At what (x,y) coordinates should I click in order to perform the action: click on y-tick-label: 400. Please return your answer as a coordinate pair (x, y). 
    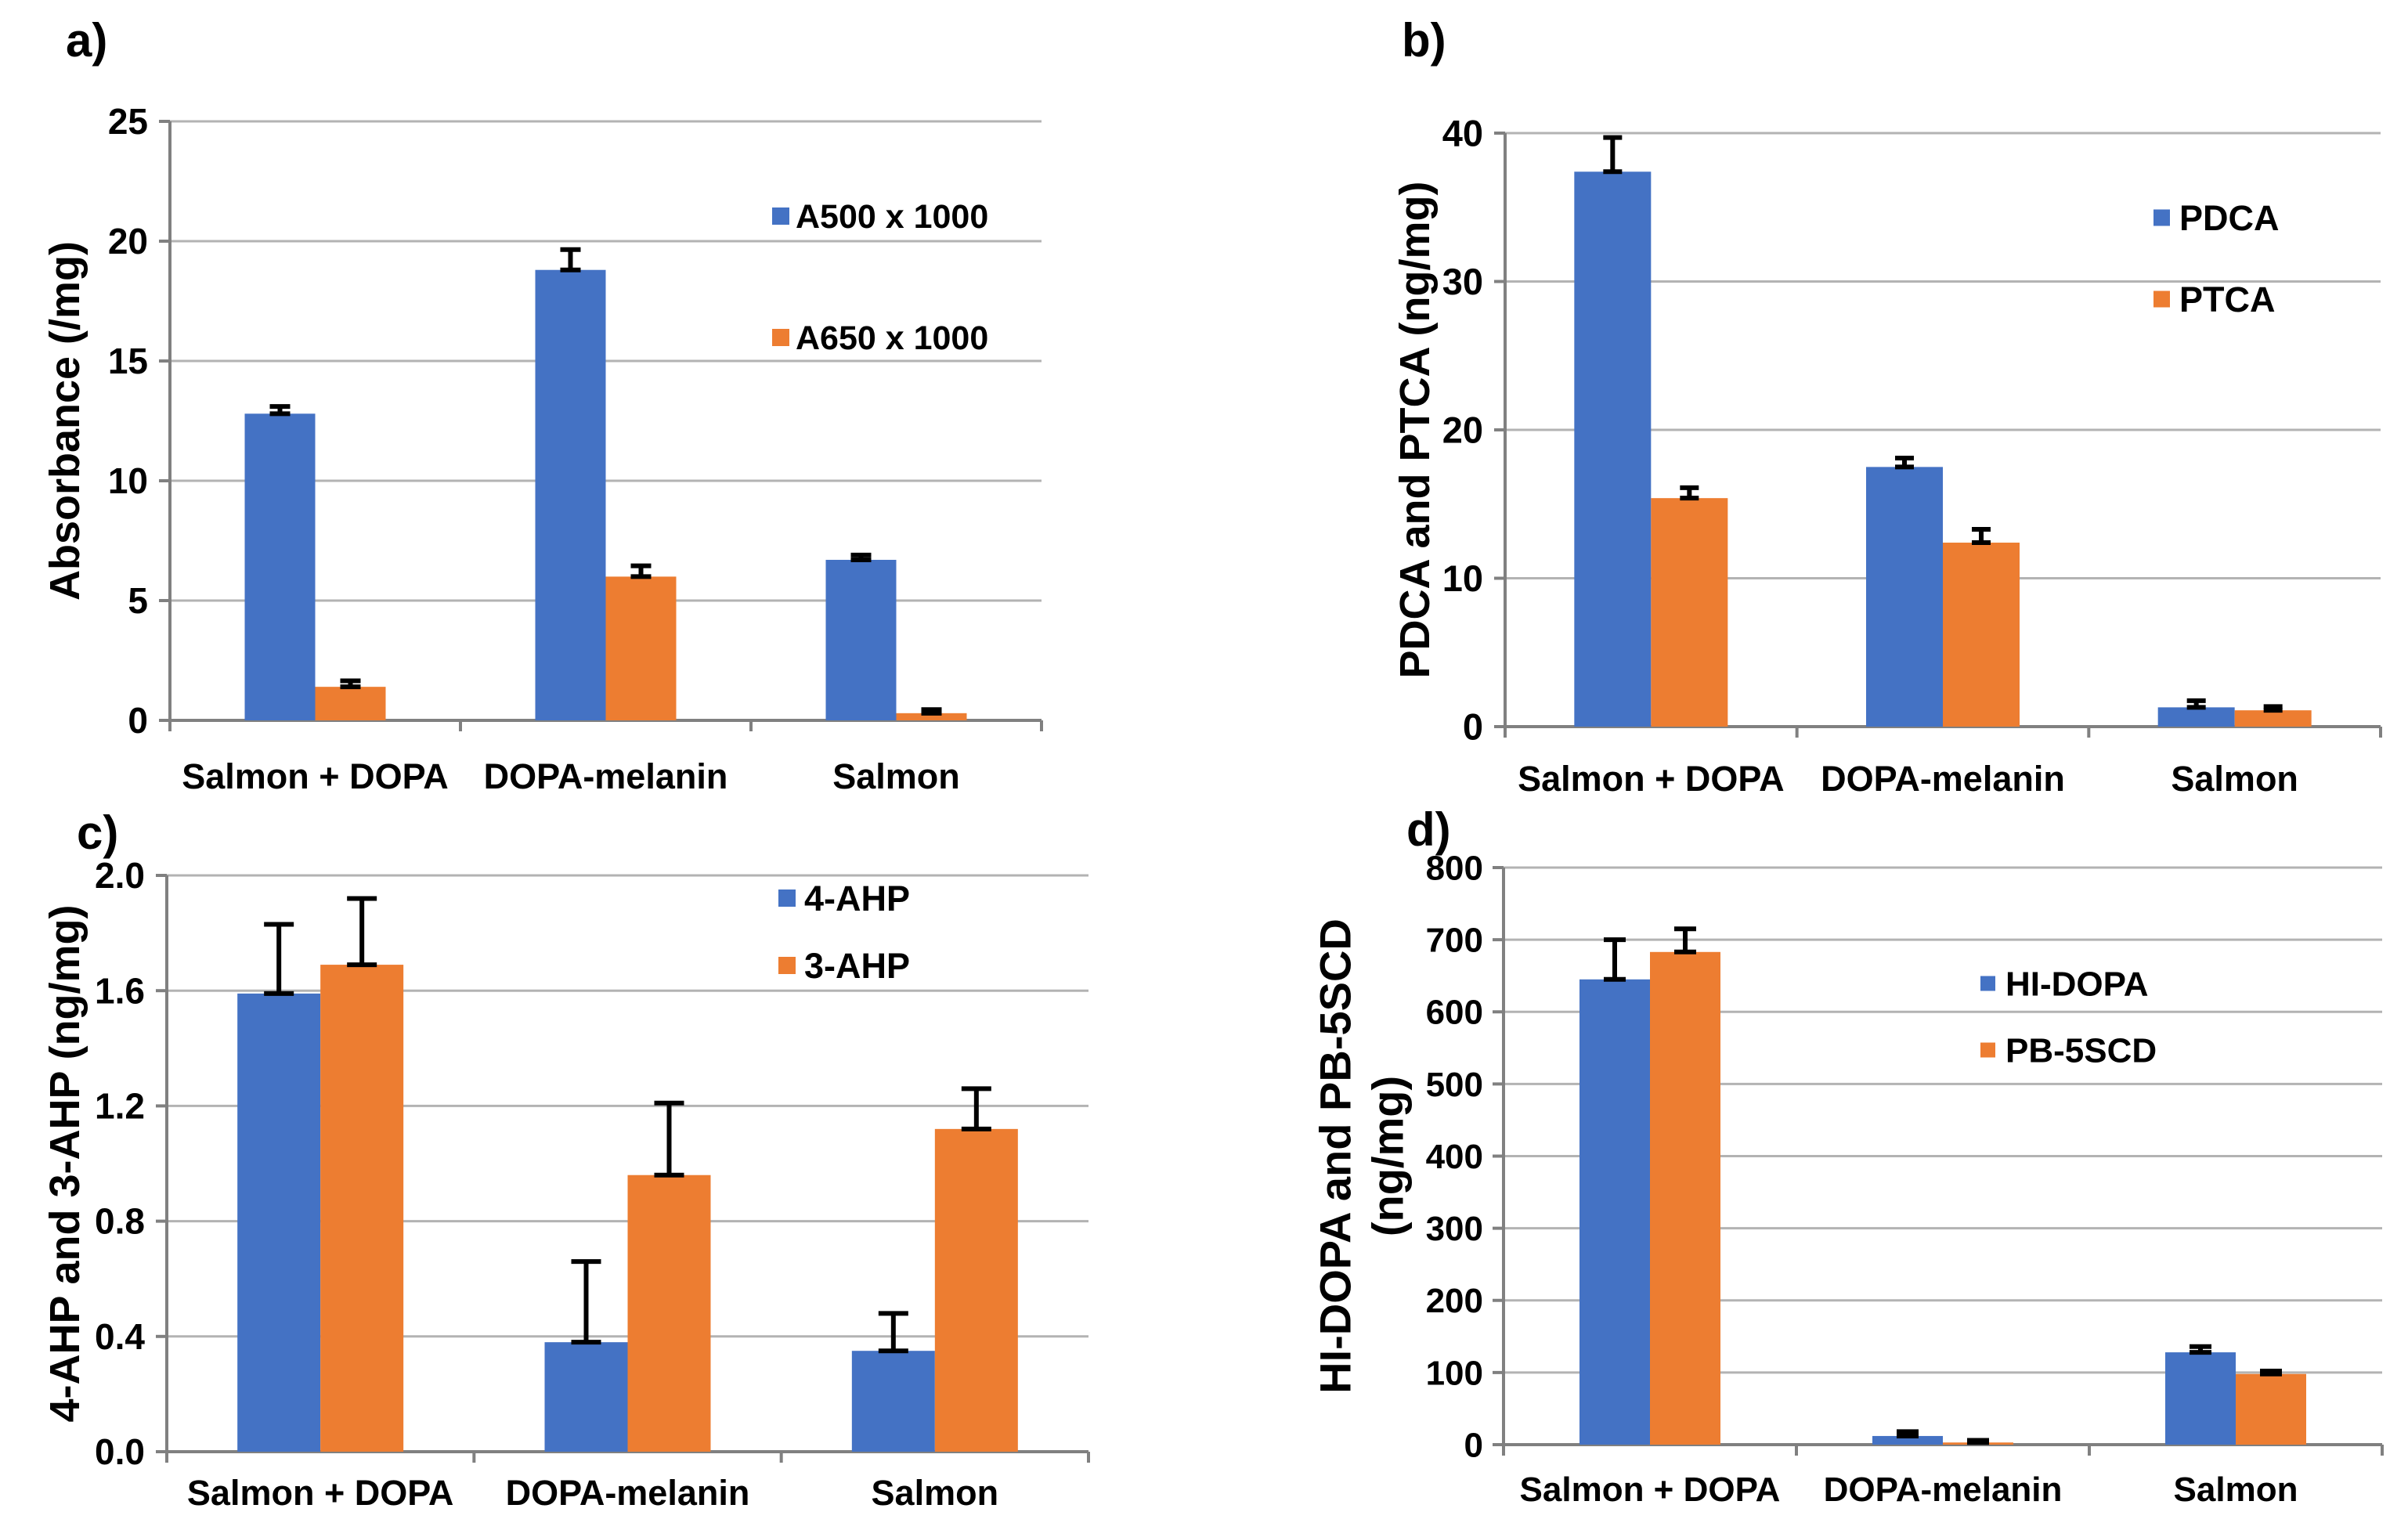
    Looking at the image, I should click on (1455, 1157).